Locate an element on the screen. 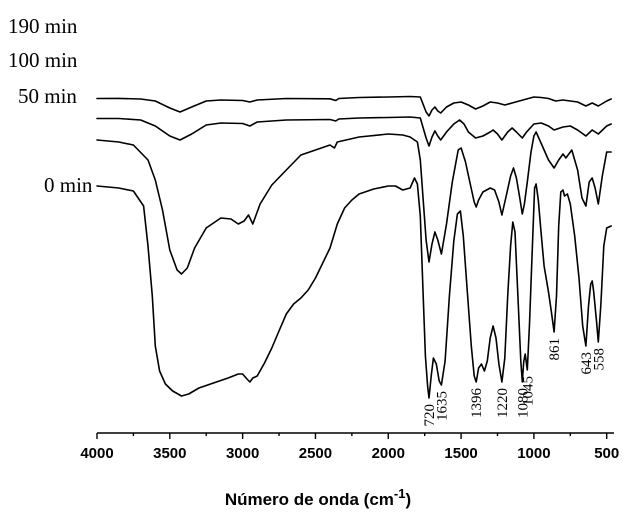 The image size is (626, 518). x-axis-title-superscript: -1 is located at coordinates (400, 493).